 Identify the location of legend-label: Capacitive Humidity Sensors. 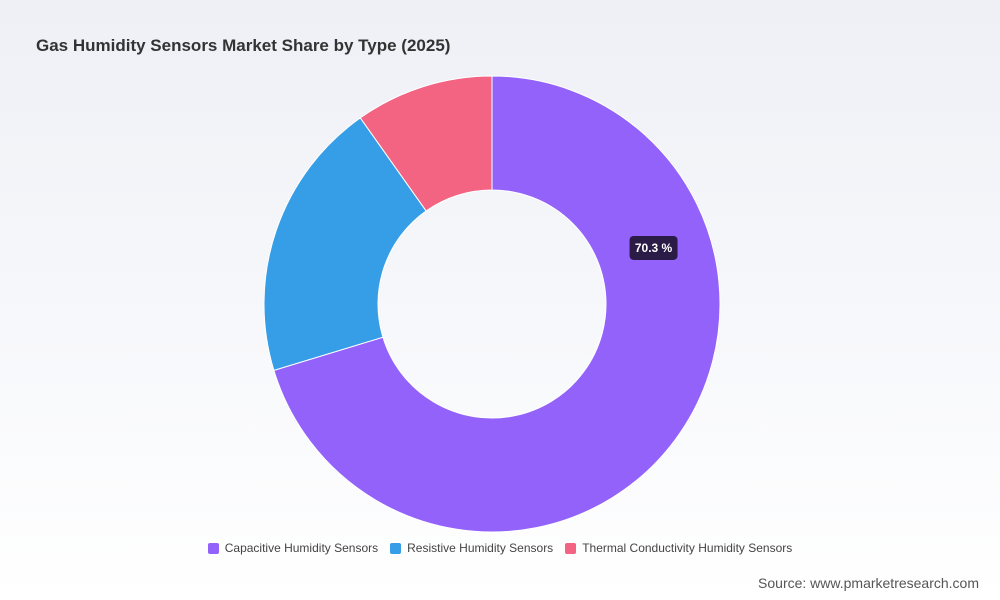
(301, 548).